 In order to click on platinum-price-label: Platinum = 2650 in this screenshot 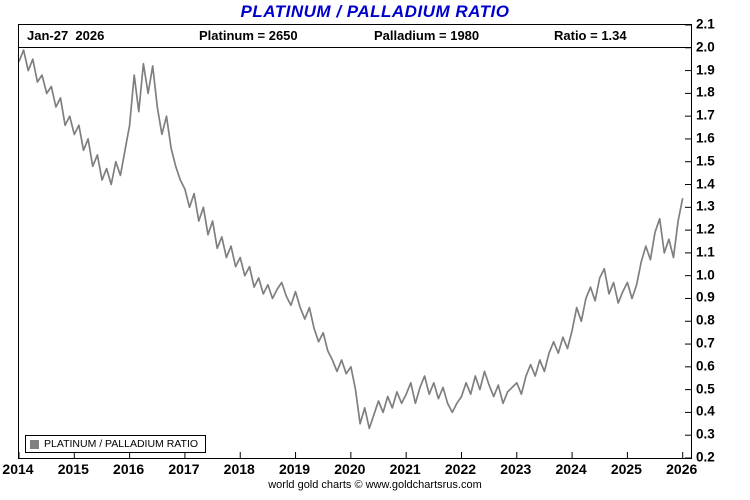, I will do `click(248, 35)`.